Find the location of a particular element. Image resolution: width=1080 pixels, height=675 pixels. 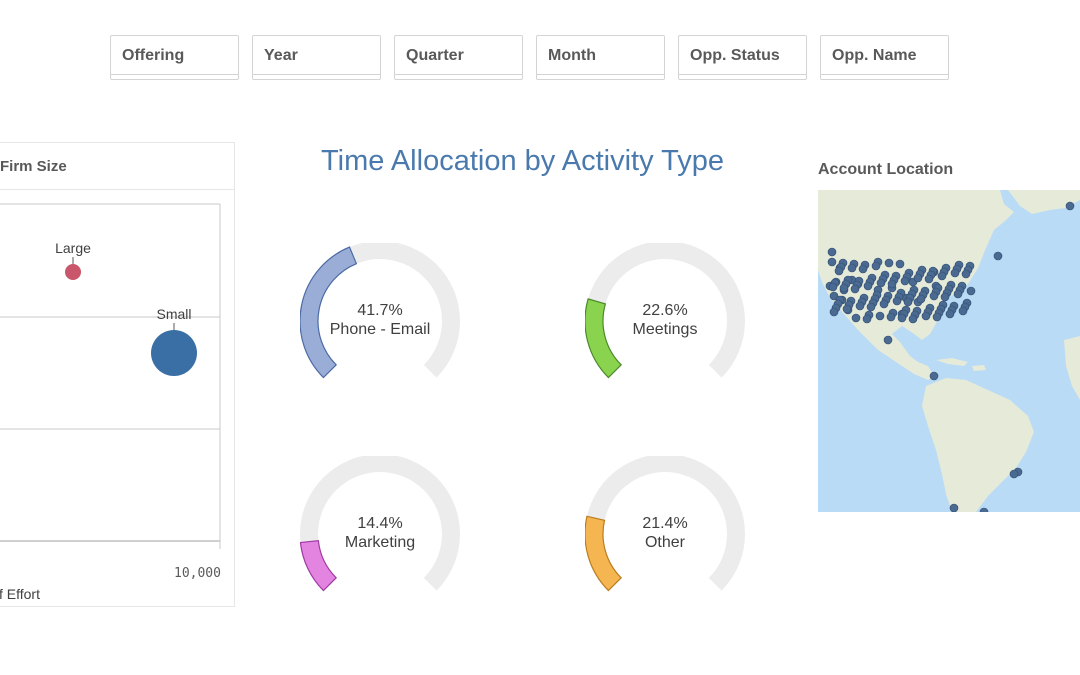

point-label-small: Small is located at coordinates (173, 314).